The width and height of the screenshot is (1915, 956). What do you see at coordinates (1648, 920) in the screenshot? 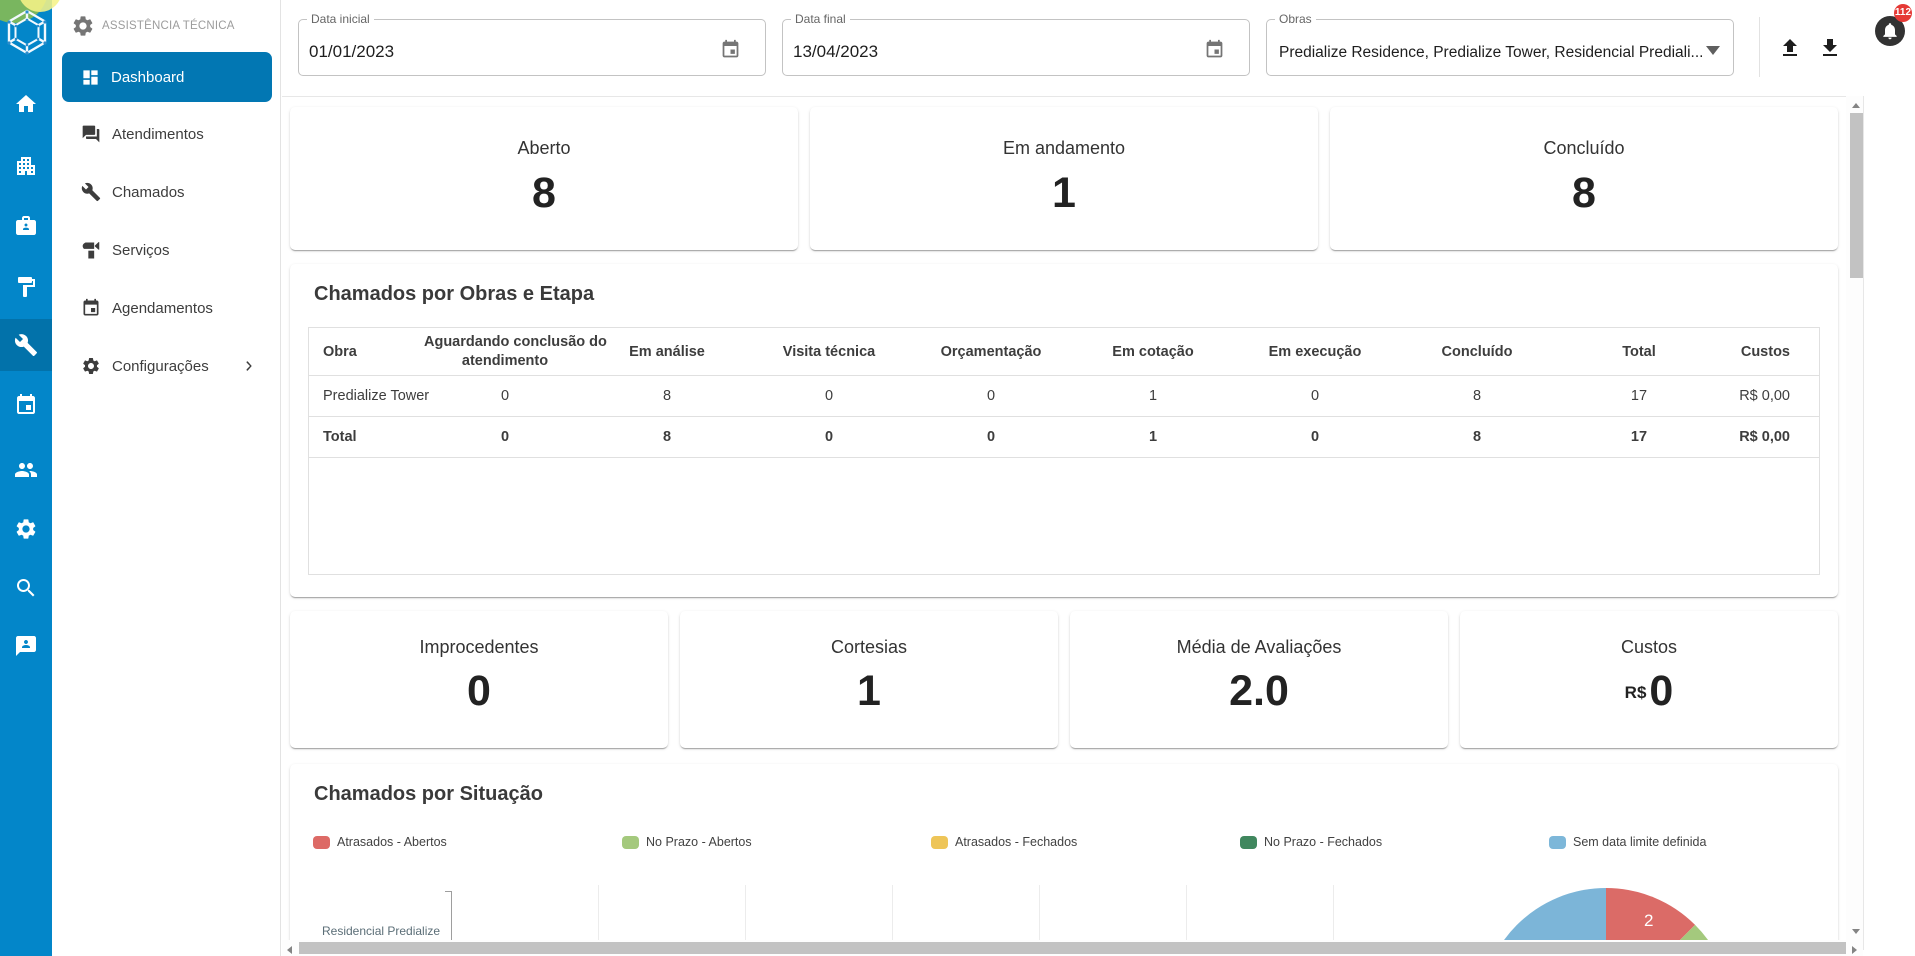
I see `svg-text: 2` at bounding box center [1648, 920].